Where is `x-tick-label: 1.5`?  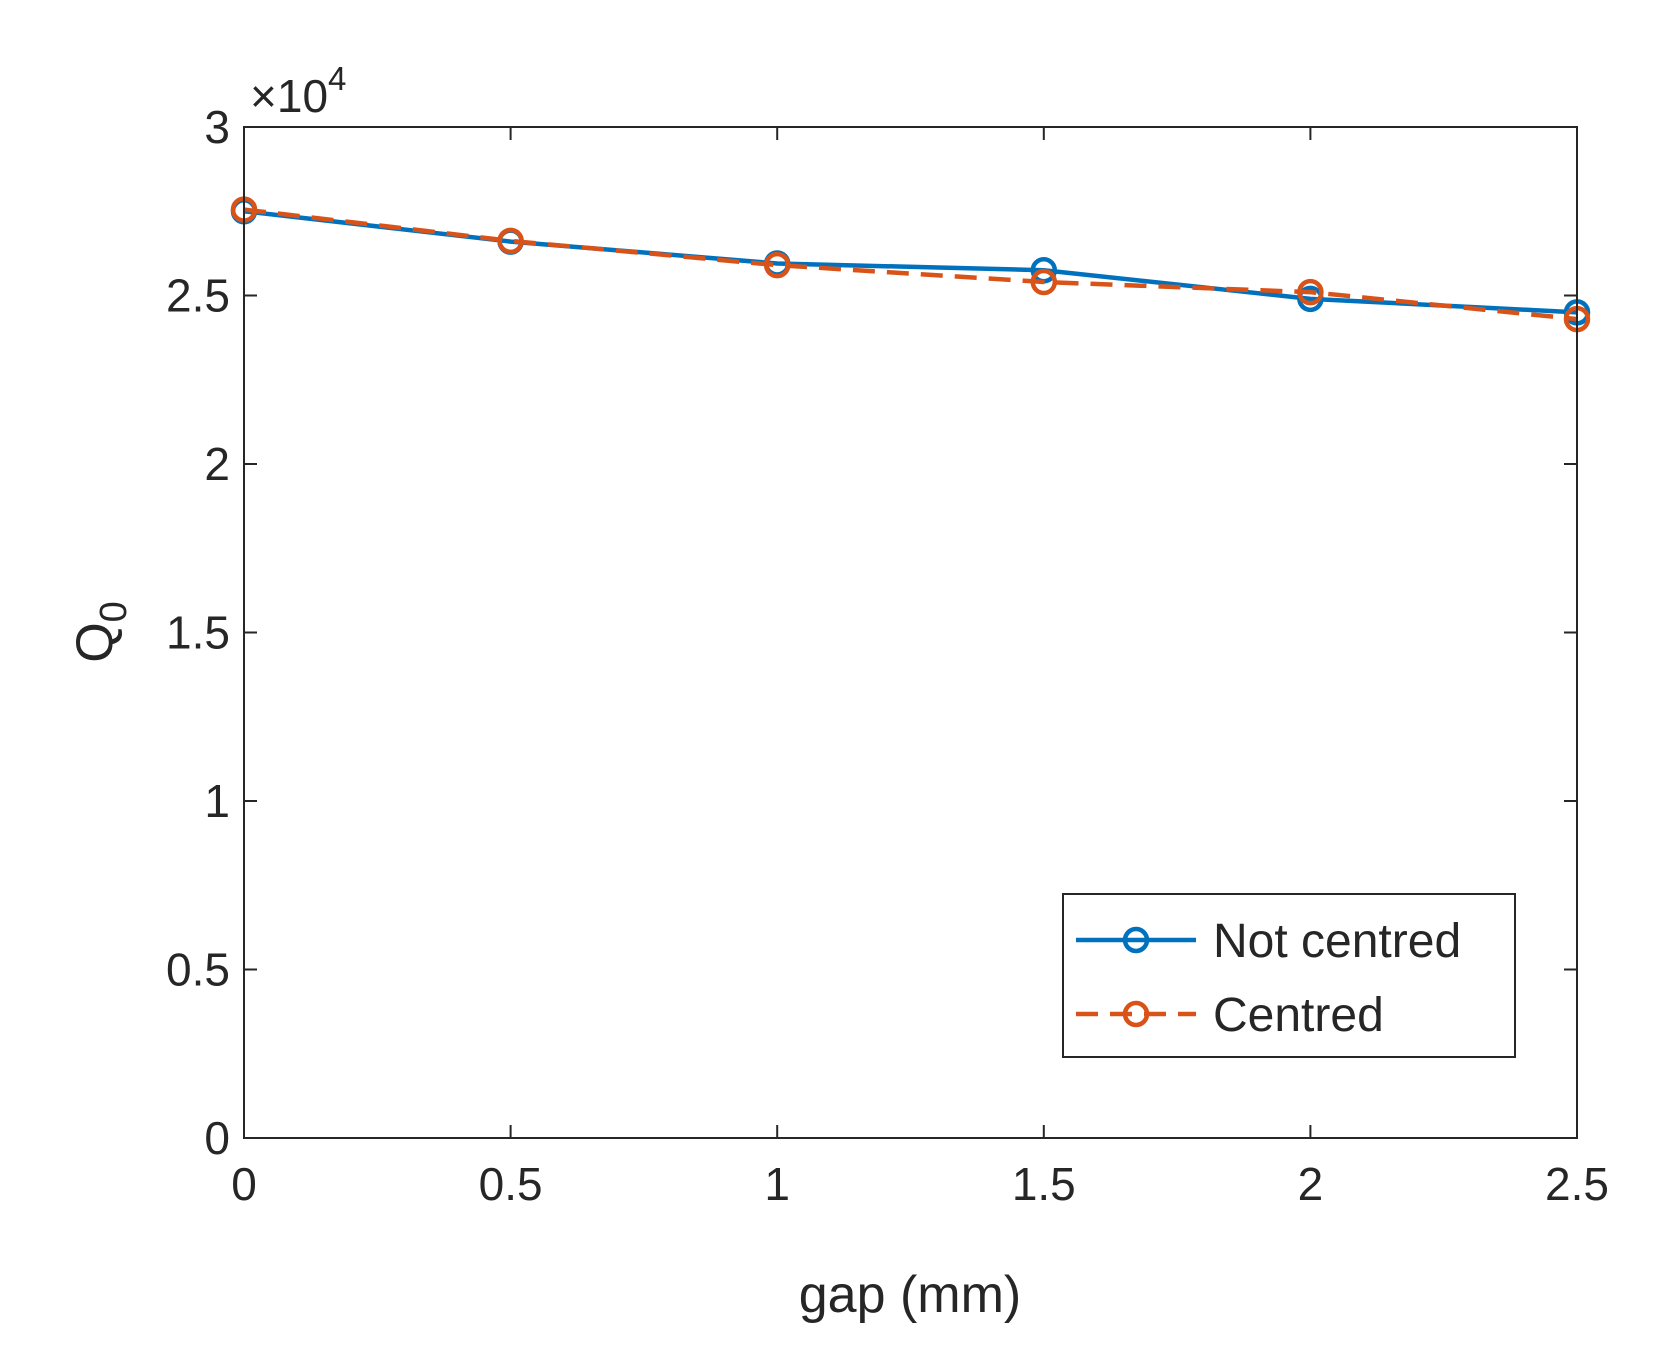
x-tick-label: 1.5 is located at coordinates (1044, 1184).